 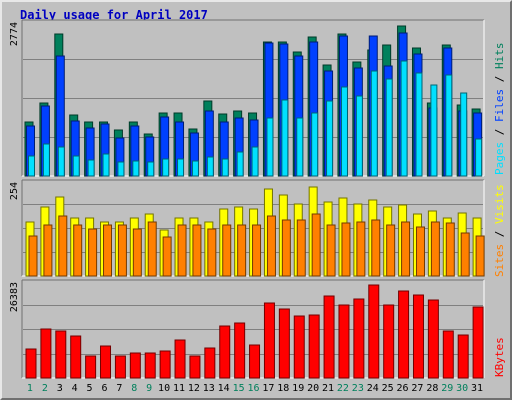 What do you see at coordinates (14, 191) in the screenshot?
I see `visits-ymax-label: 254` at bounding box center [14, 191].